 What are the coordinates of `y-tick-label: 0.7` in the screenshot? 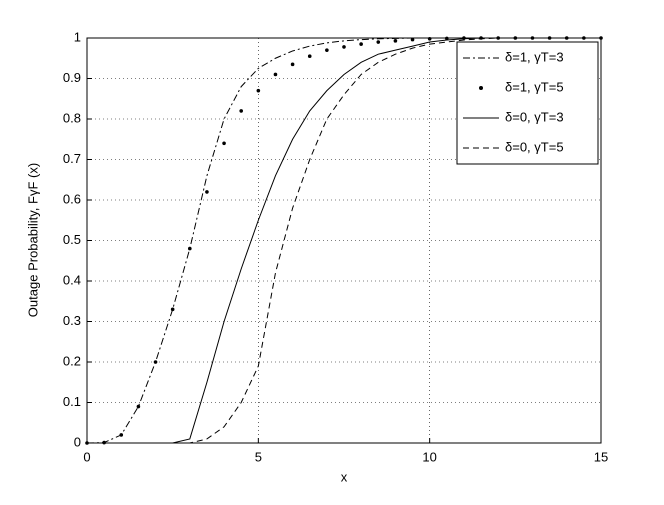 It's located at (72, 158).